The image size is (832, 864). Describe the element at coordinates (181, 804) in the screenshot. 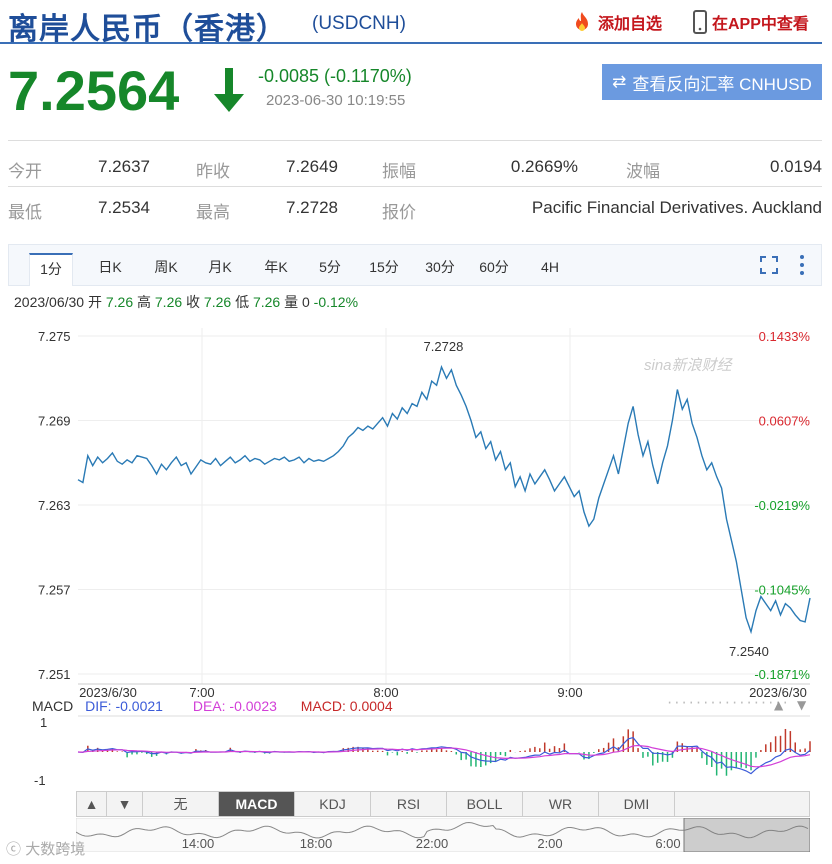

I see `indicator-none: 无` at that location.